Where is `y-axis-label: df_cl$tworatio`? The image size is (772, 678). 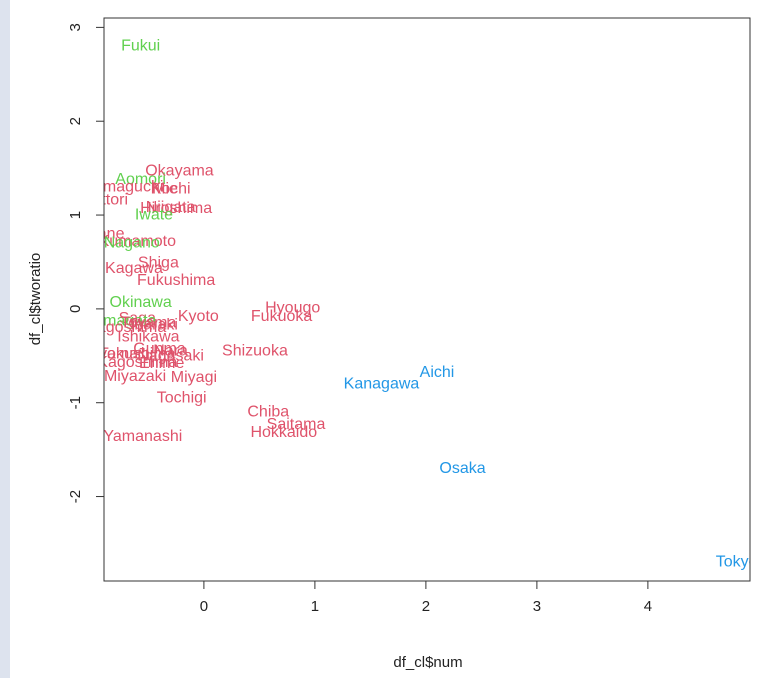 y-axis-label: df_cl$tworatio is located at coordinates (35, 299).